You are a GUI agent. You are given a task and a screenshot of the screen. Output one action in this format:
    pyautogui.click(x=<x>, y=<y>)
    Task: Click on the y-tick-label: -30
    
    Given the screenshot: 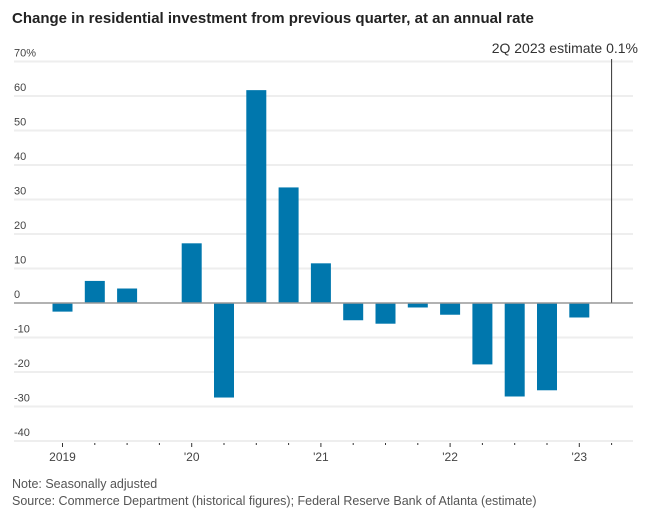 What is the action you would take?
    pyautogui.click(x=22, y=399)
    